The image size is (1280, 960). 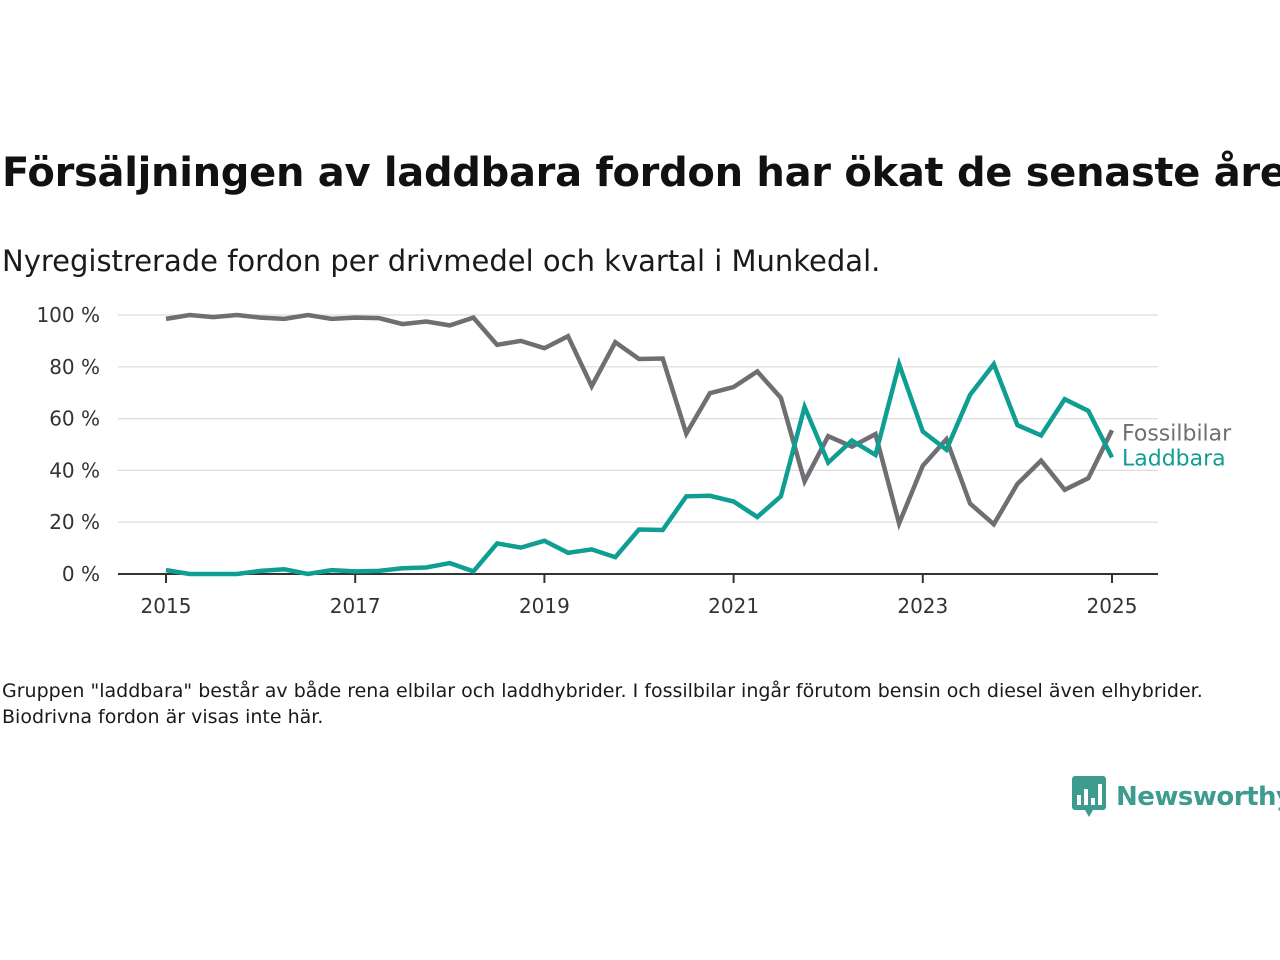 I want to click on x-tick-label: 2021, so click(x=733, y=606).